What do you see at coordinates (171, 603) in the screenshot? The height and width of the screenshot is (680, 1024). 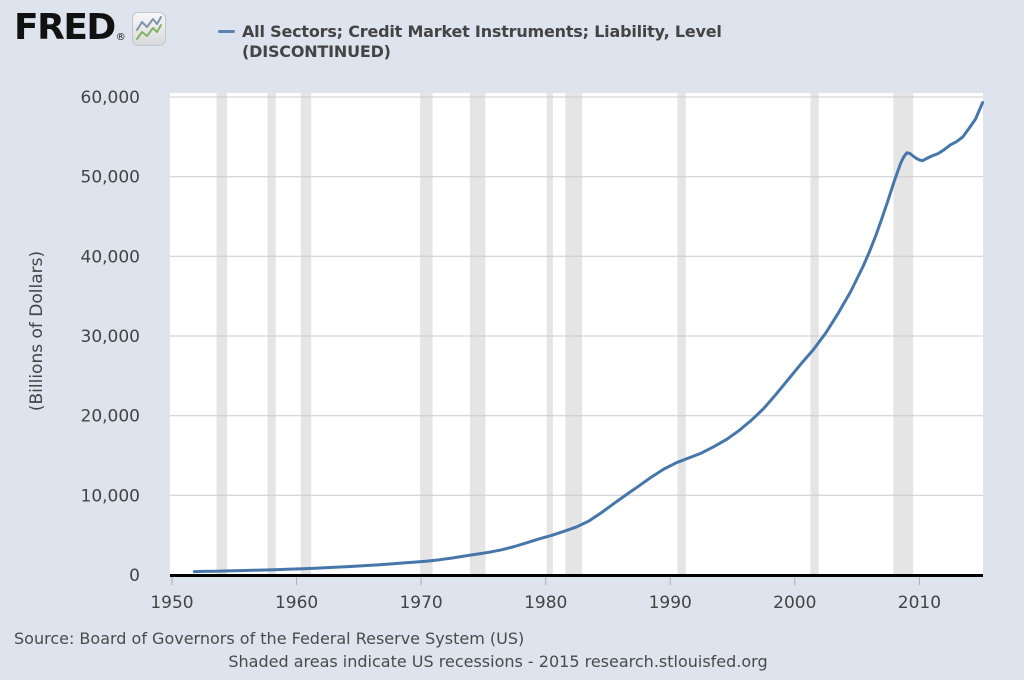 I see `x-tick-label: 1950` at bounding box center [171, 603].